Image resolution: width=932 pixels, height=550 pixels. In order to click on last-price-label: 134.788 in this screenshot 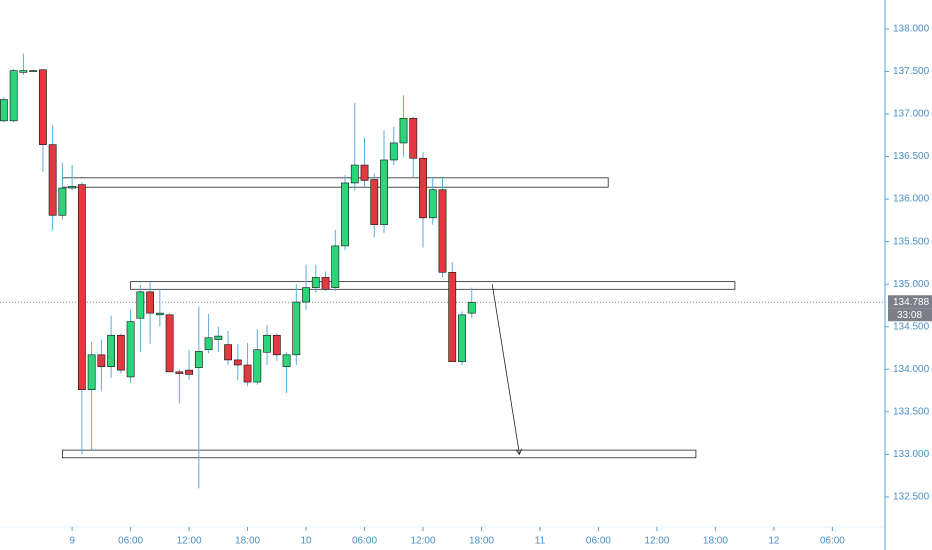, I will do `click(911, 302)`.